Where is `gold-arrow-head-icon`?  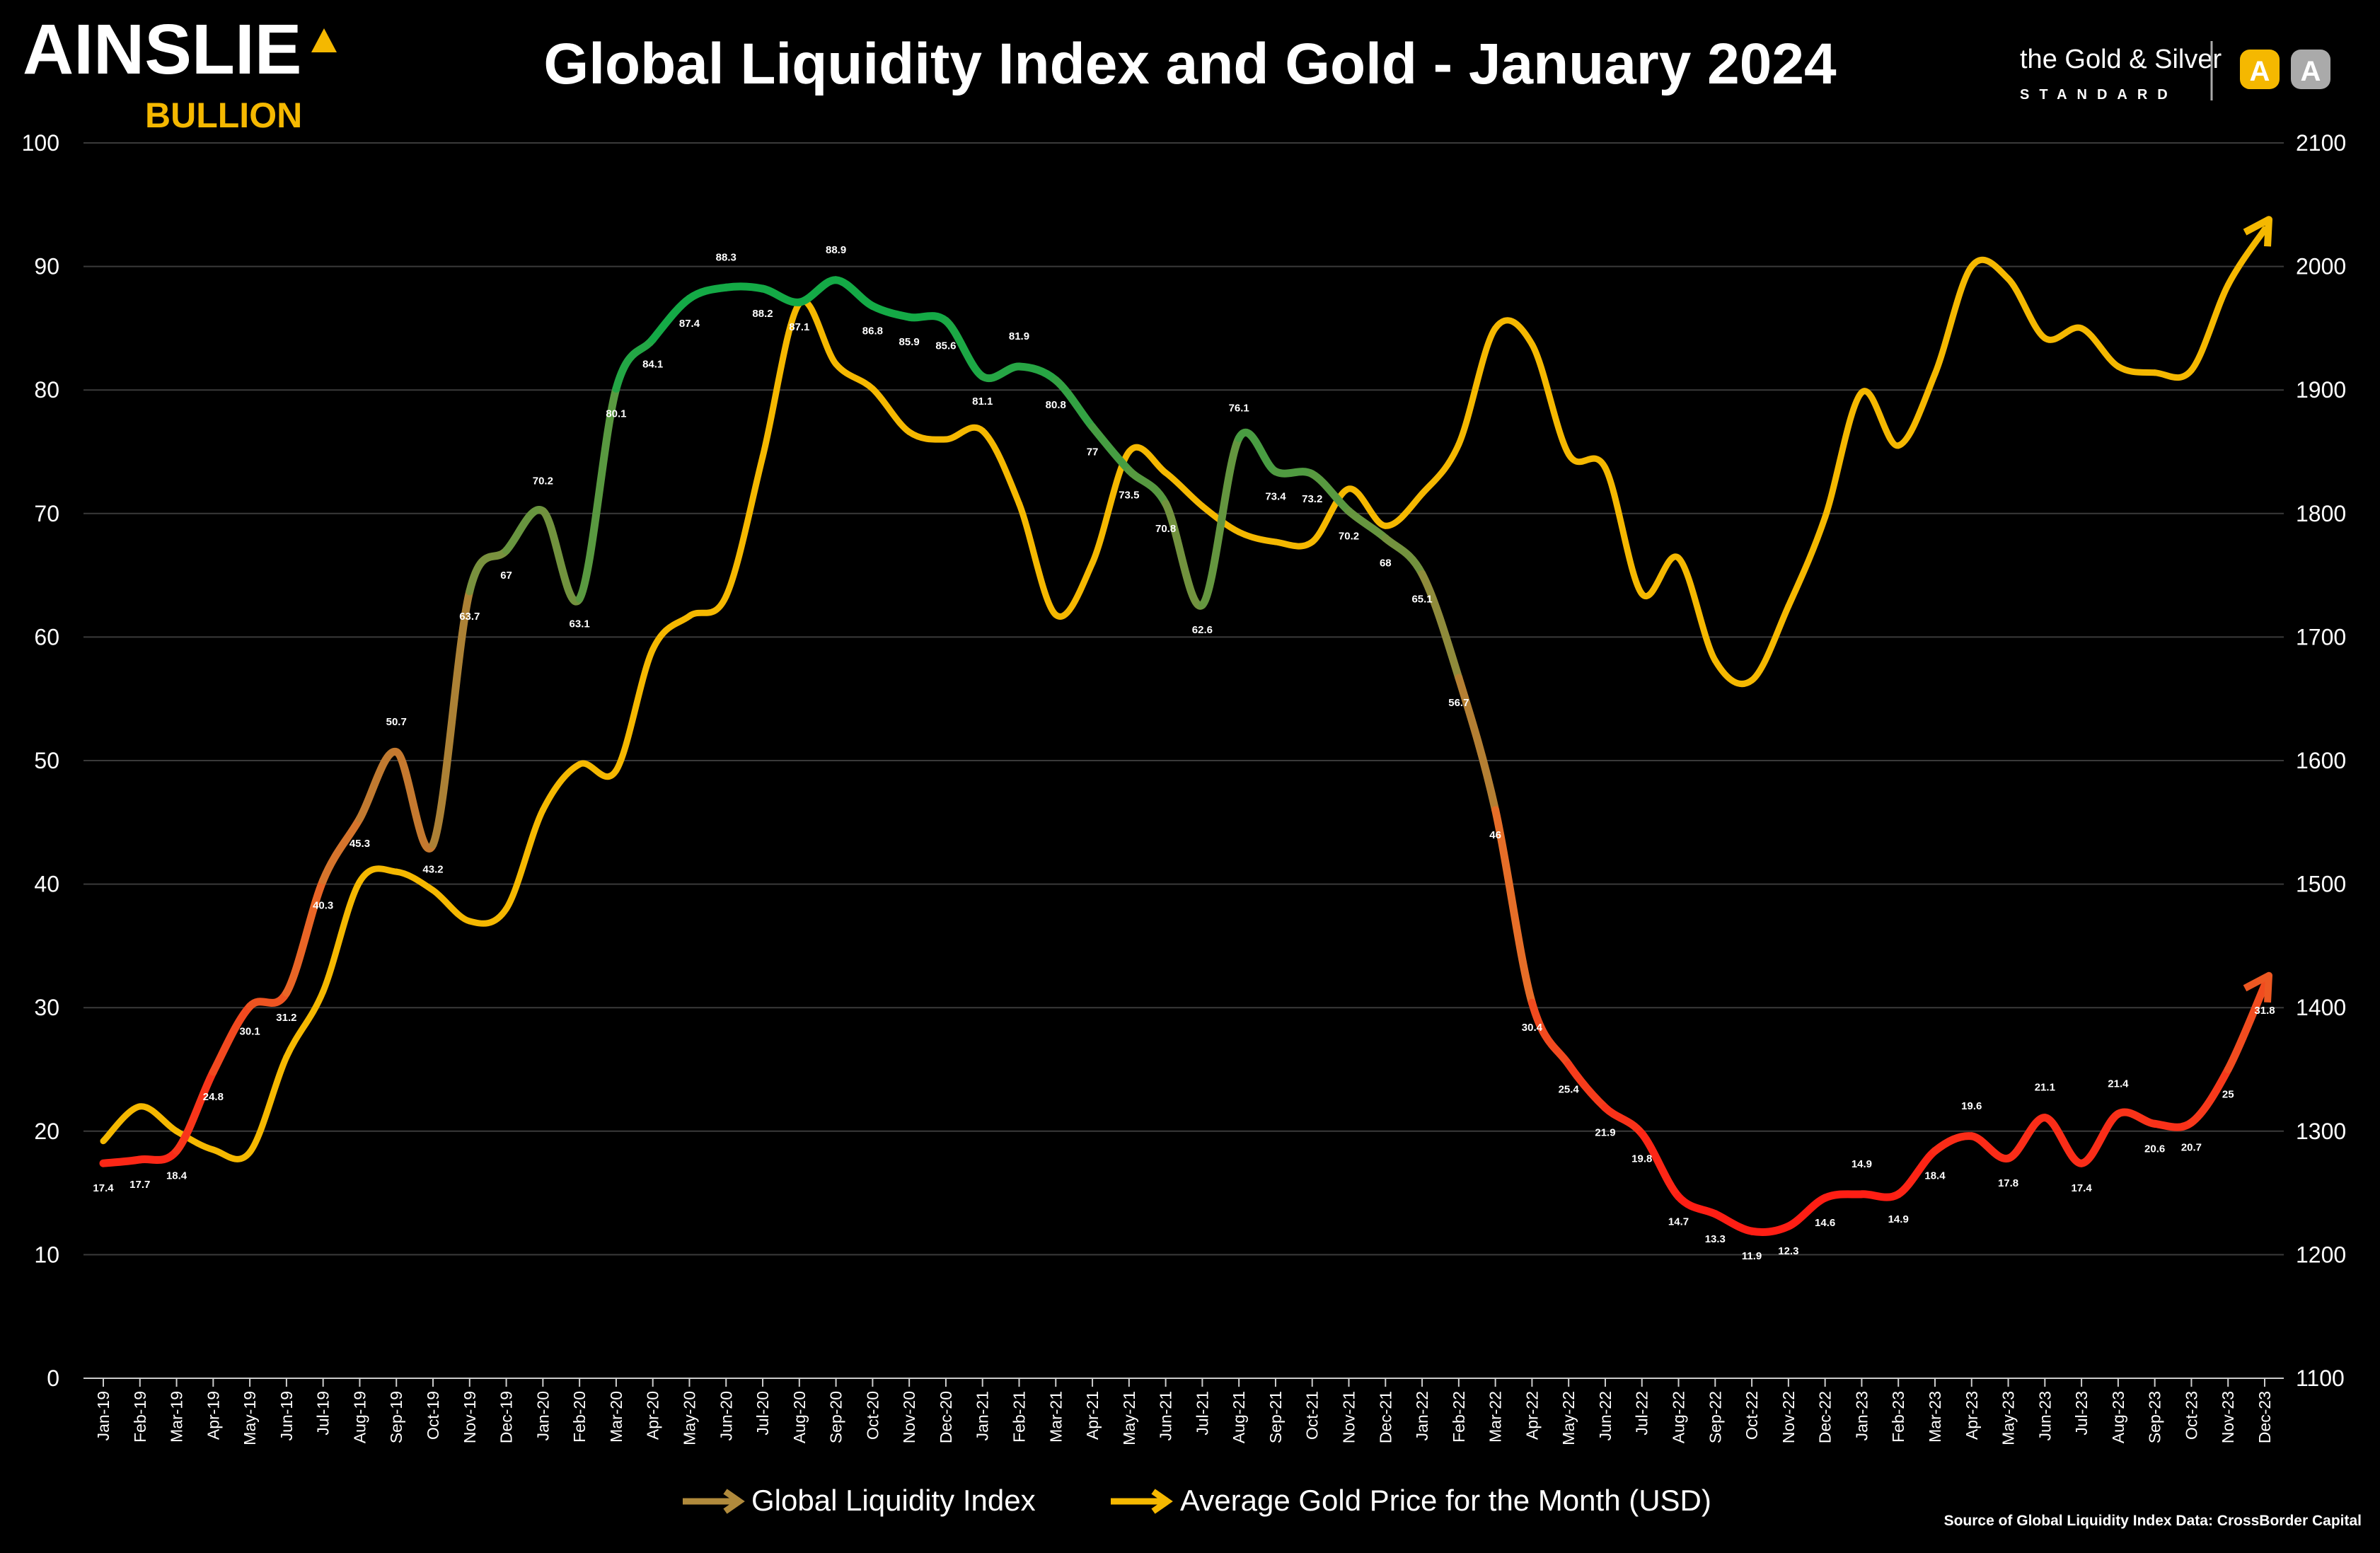 gold-arrow-head-icon is located at coordinates (2257, 232).